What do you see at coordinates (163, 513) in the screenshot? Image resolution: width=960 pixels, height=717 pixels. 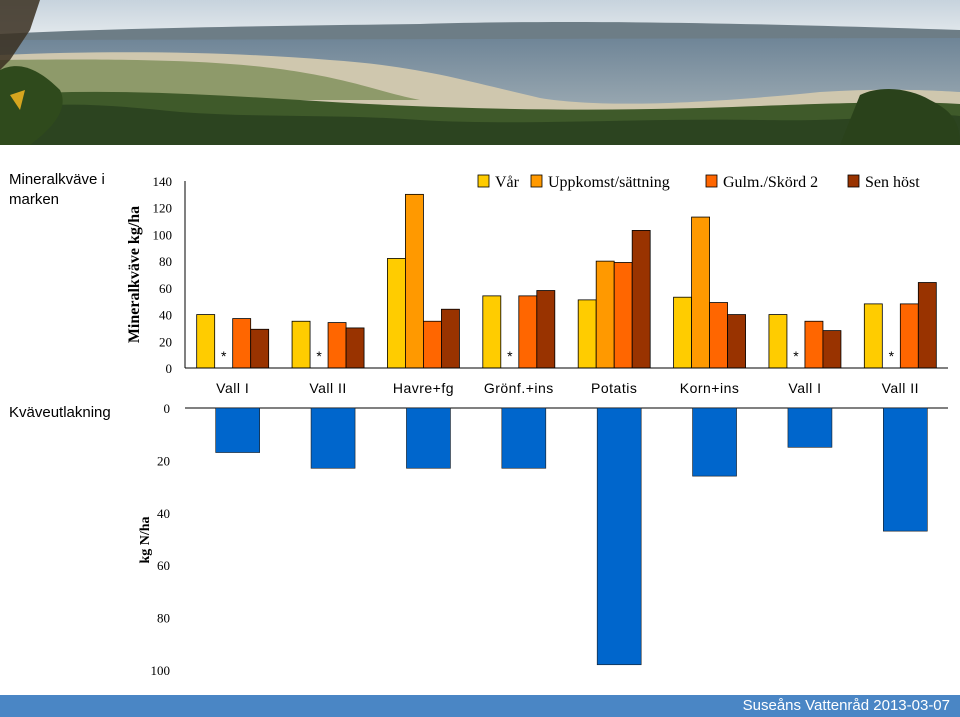 I see `bottom-y-tick-label: 40` at bounding box center [163, 513].